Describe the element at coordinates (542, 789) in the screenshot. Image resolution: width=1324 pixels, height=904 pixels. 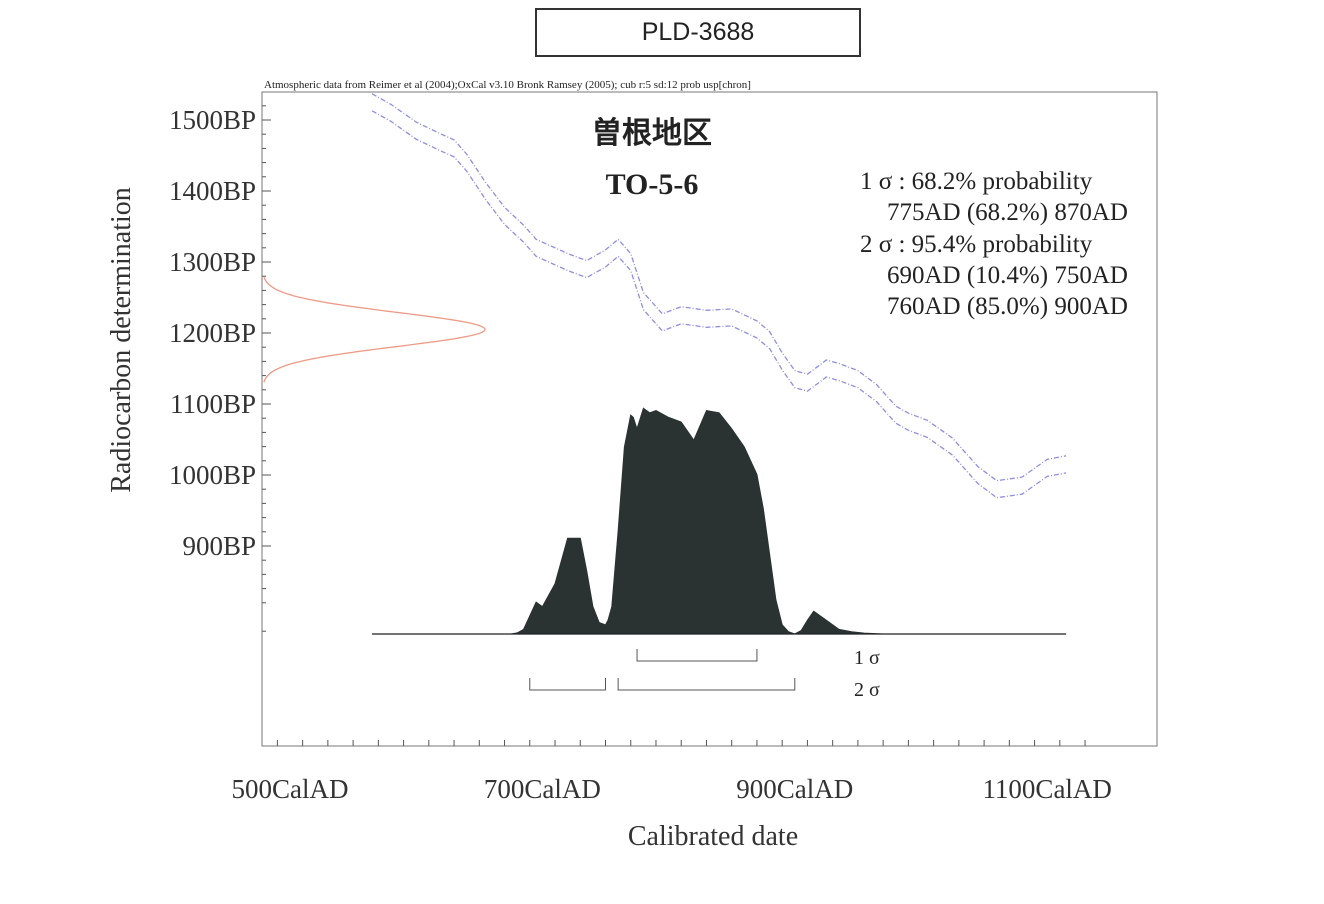
I see `x-tick-label: 700CalAD` at that location.